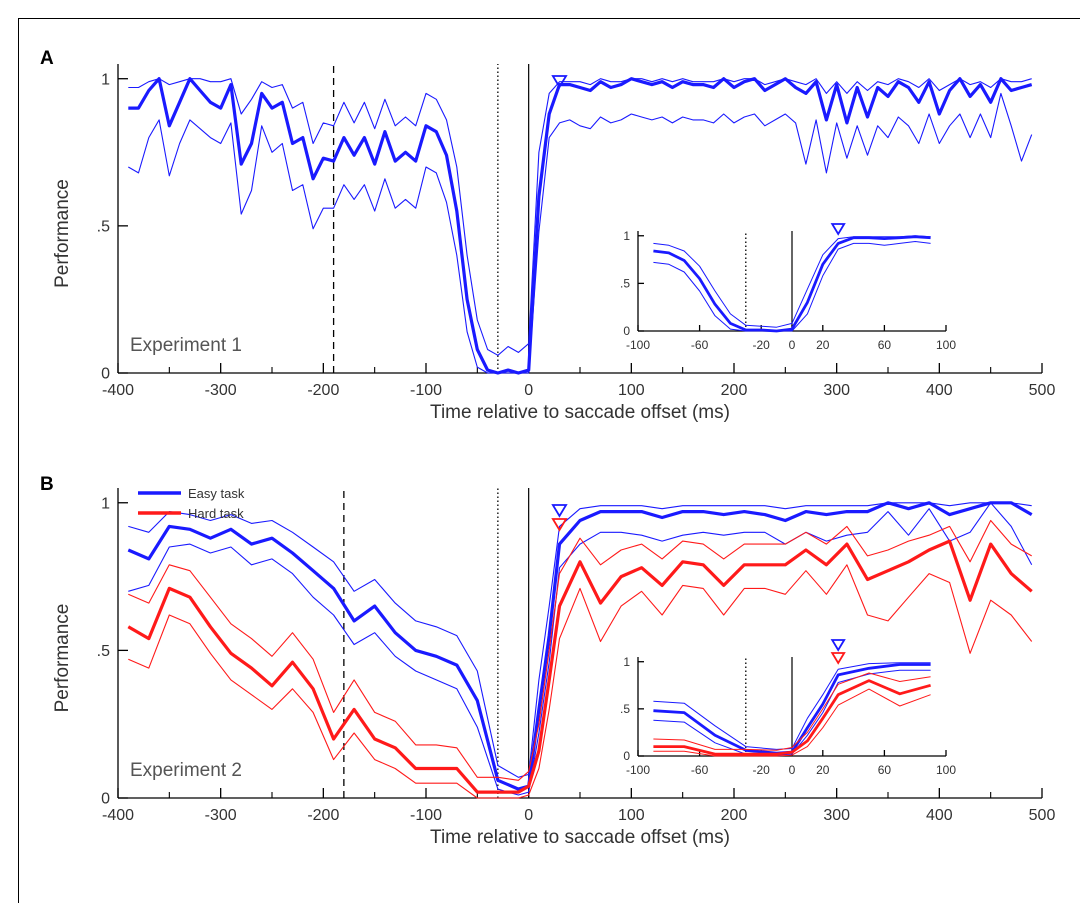 The width and height of the screenshot is (1084, 905). I want to click on legend-label-1: Hard task, so click(216, 513).